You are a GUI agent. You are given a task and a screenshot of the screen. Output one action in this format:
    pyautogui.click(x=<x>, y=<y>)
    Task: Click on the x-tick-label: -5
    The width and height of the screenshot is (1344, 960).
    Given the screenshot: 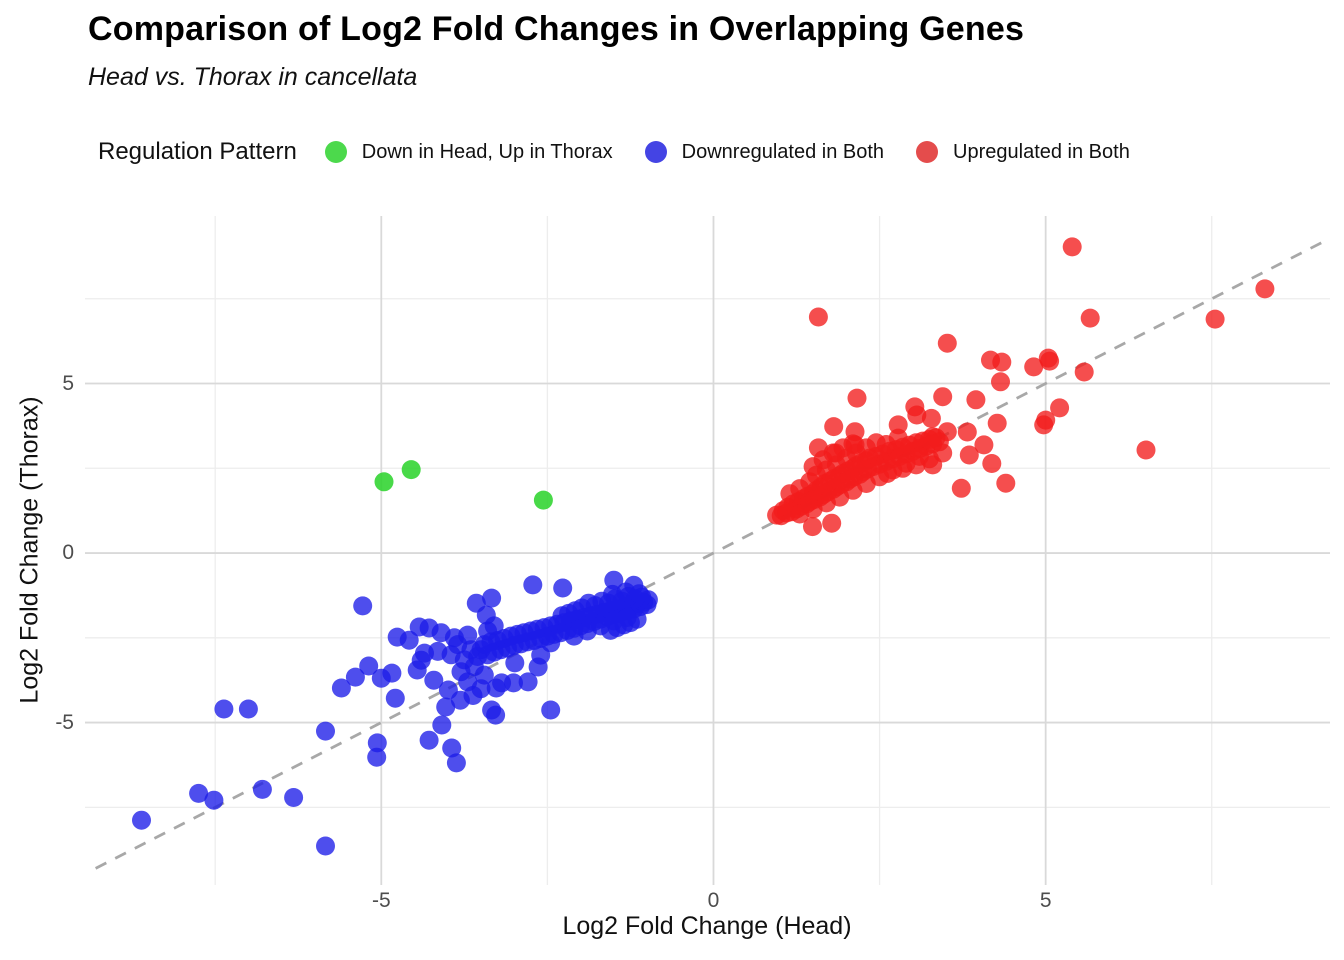 What is the action you would take?
    pyautogui.click(x=381, y=900)
    